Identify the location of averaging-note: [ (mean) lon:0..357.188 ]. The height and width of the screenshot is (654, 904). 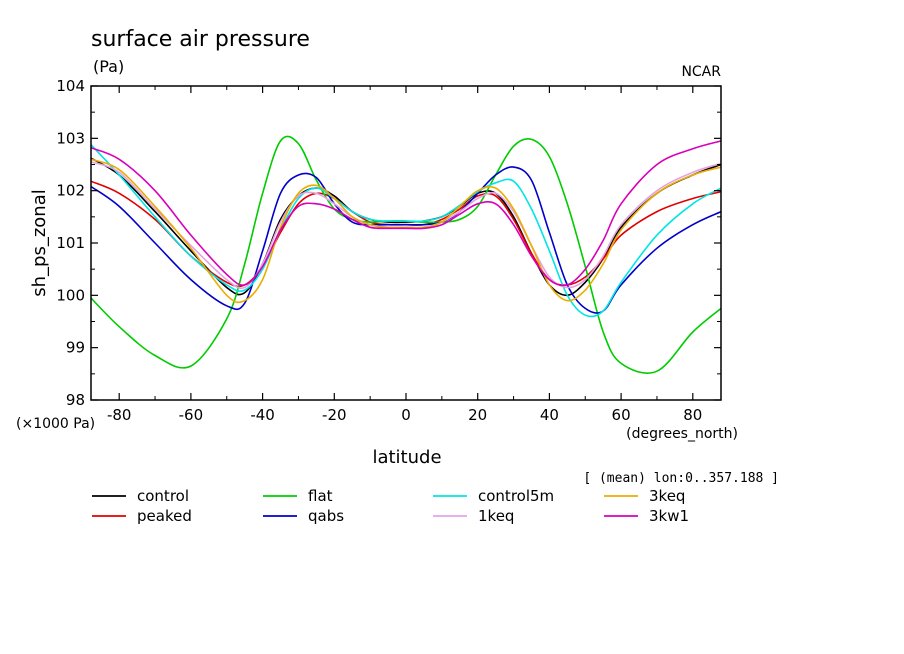
(681, 478).